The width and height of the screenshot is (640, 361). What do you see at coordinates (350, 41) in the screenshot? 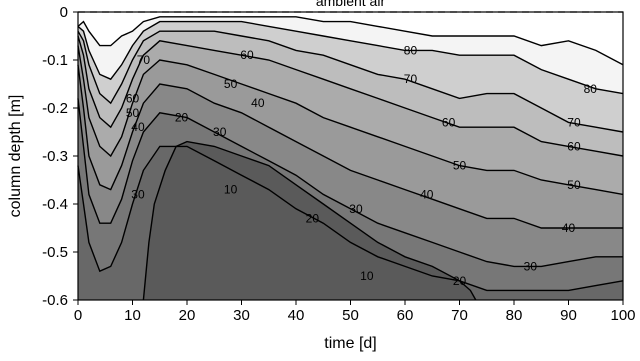
I see `contour-line-top` at bounding box center [350, 41].